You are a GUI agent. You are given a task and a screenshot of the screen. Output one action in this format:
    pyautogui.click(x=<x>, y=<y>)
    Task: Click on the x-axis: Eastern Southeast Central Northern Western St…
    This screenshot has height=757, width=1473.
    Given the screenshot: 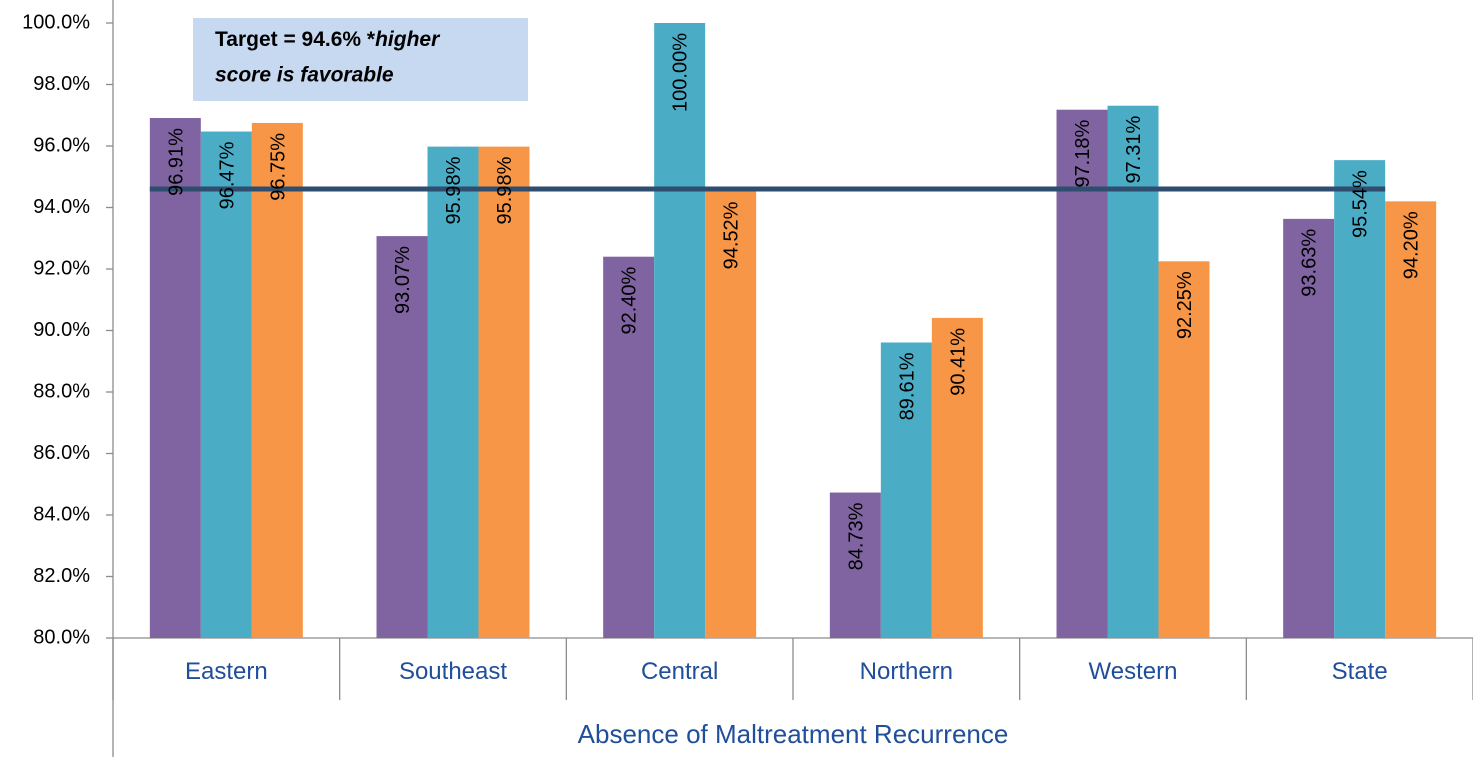 What is the action you would take?
    pyautogui.click(x=792, y=693)
    